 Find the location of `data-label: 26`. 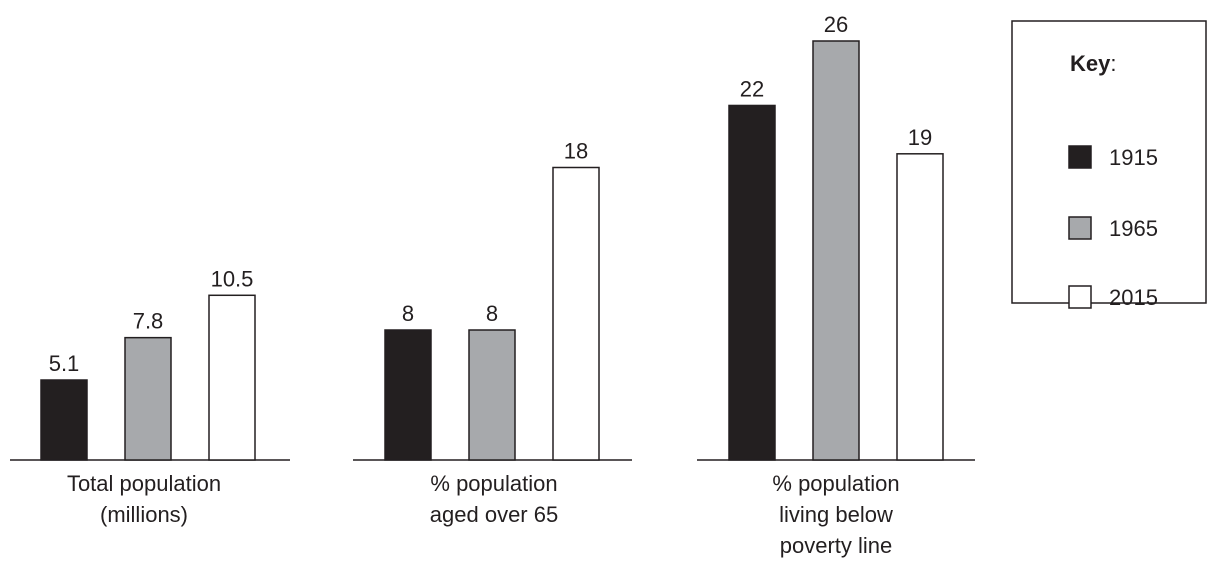

data-label: 26 is located at coordinates (836, 24).